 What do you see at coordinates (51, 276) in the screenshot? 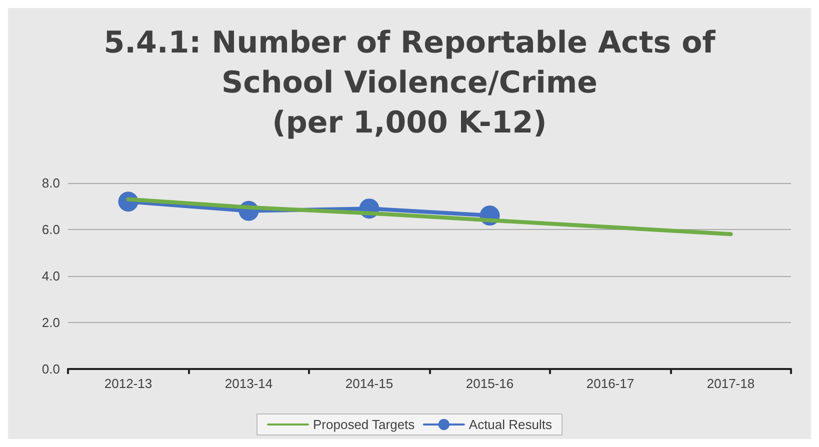
I see `y-tick-label: 4.0` at bounding box center [51, 276].